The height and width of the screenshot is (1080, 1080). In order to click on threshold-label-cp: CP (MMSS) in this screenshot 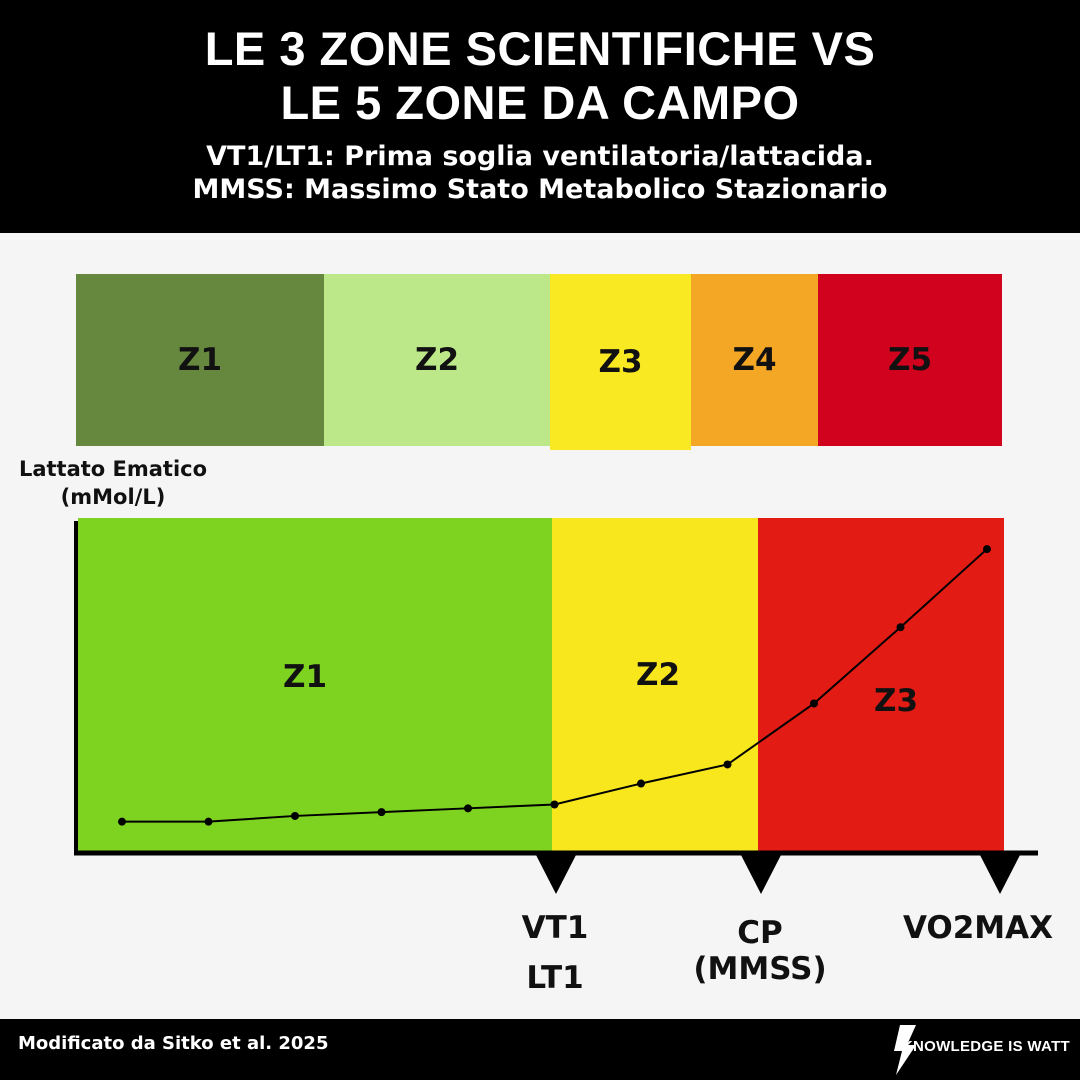, I will do `click(760, 951)`.